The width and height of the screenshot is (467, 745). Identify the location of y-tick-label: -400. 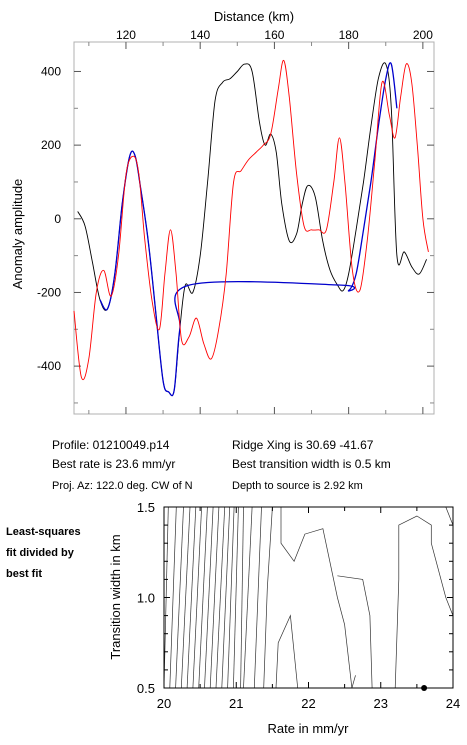
(49, 366).